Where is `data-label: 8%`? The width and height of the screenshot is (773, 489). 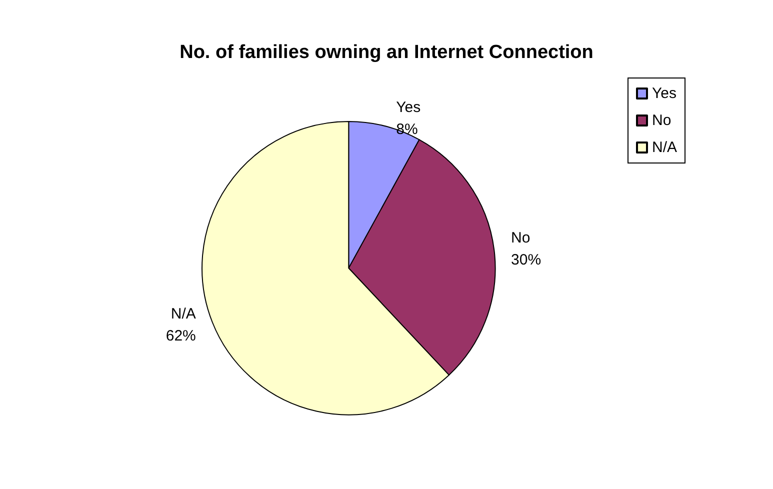
data-label: 8% is located at coordinates (407, 129).